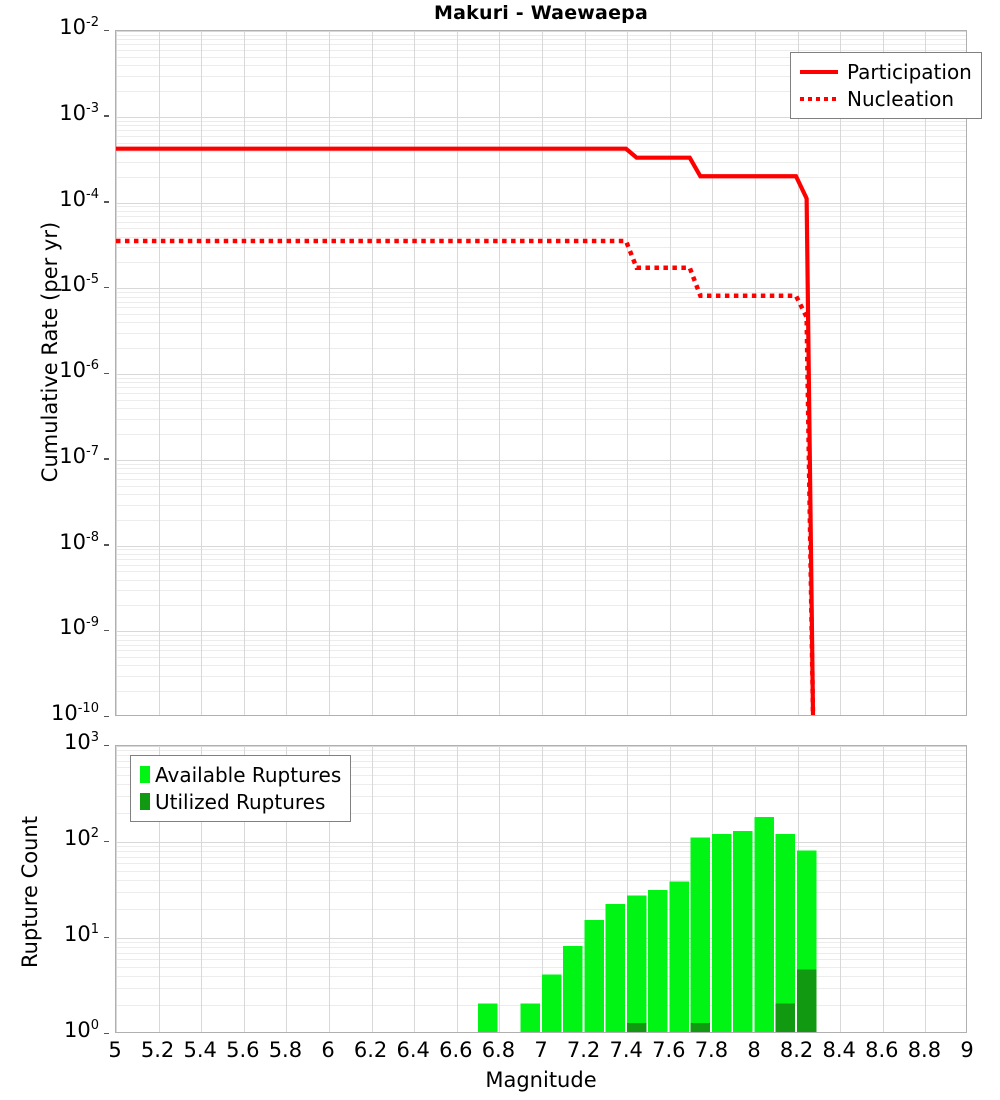  I want to click on x-tick-label: 6.8, so click(498, 1050).